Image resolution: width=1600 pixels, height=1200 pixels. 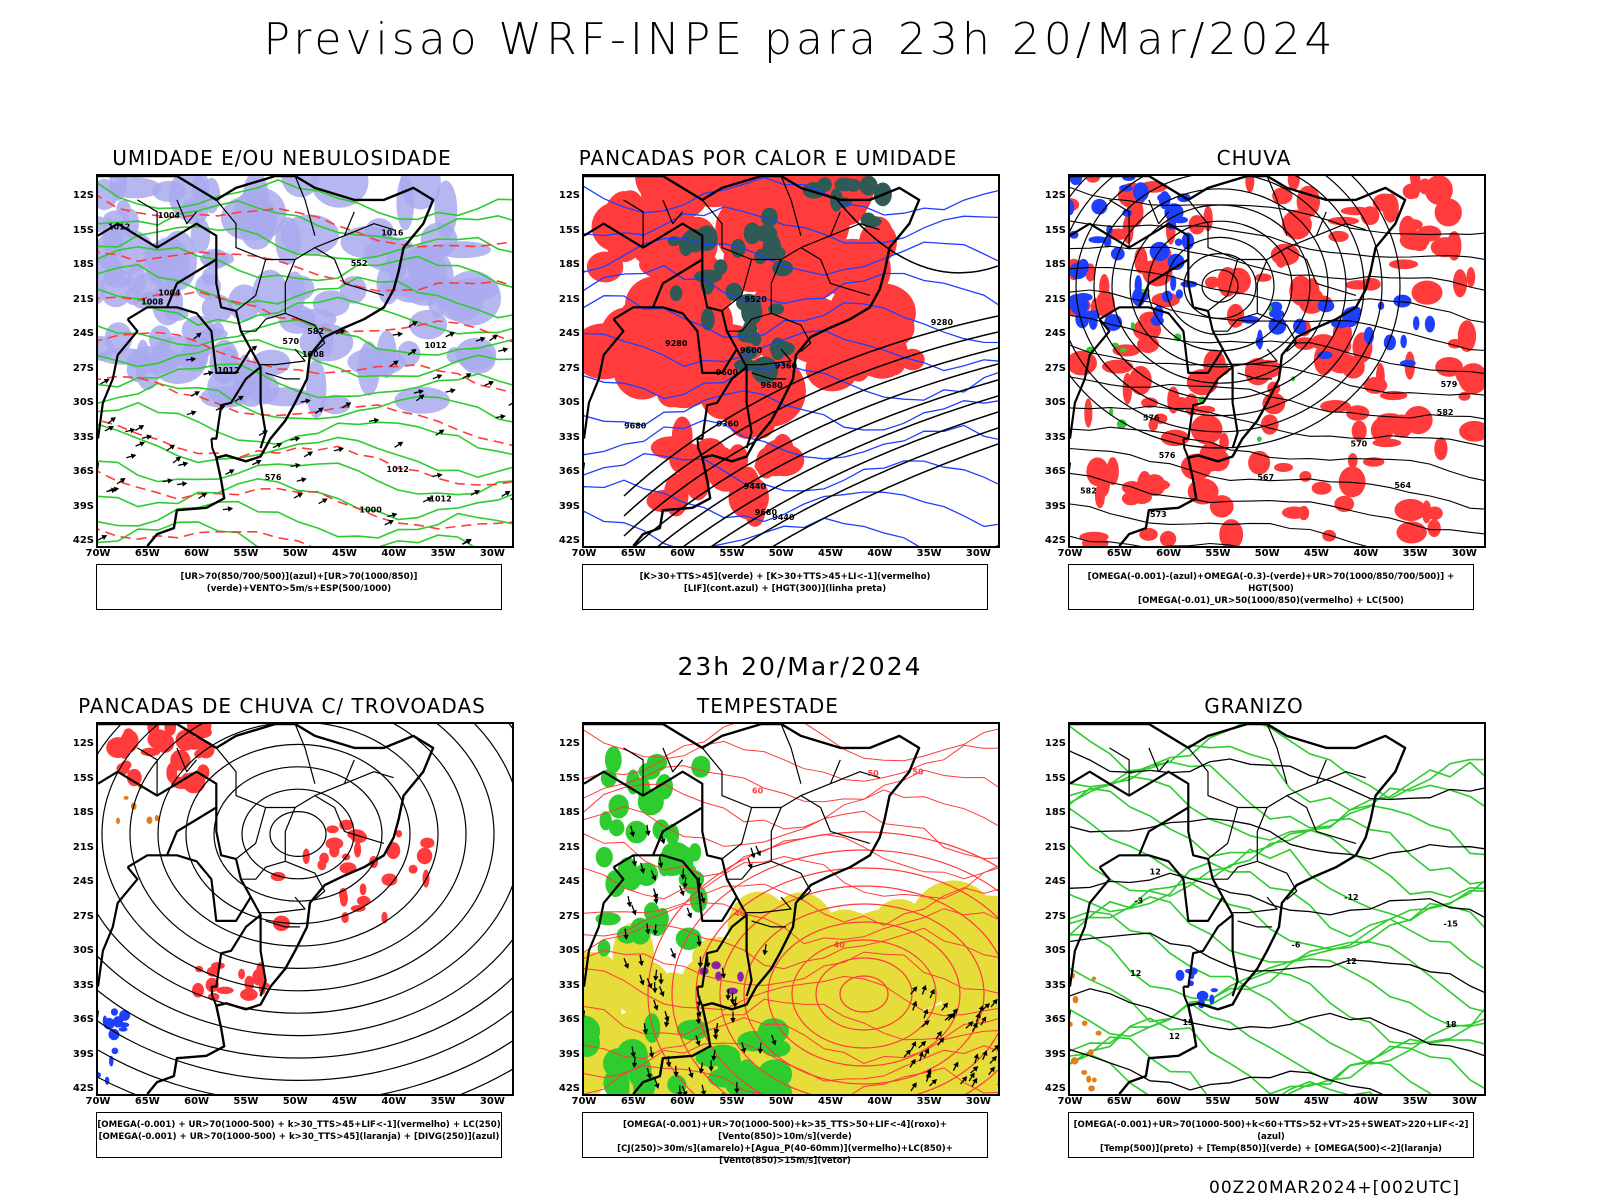 What do you see at coordinates (783, 517) in the screenshot?
I see `contour-label: 9440` at bounding box center [783, 517].